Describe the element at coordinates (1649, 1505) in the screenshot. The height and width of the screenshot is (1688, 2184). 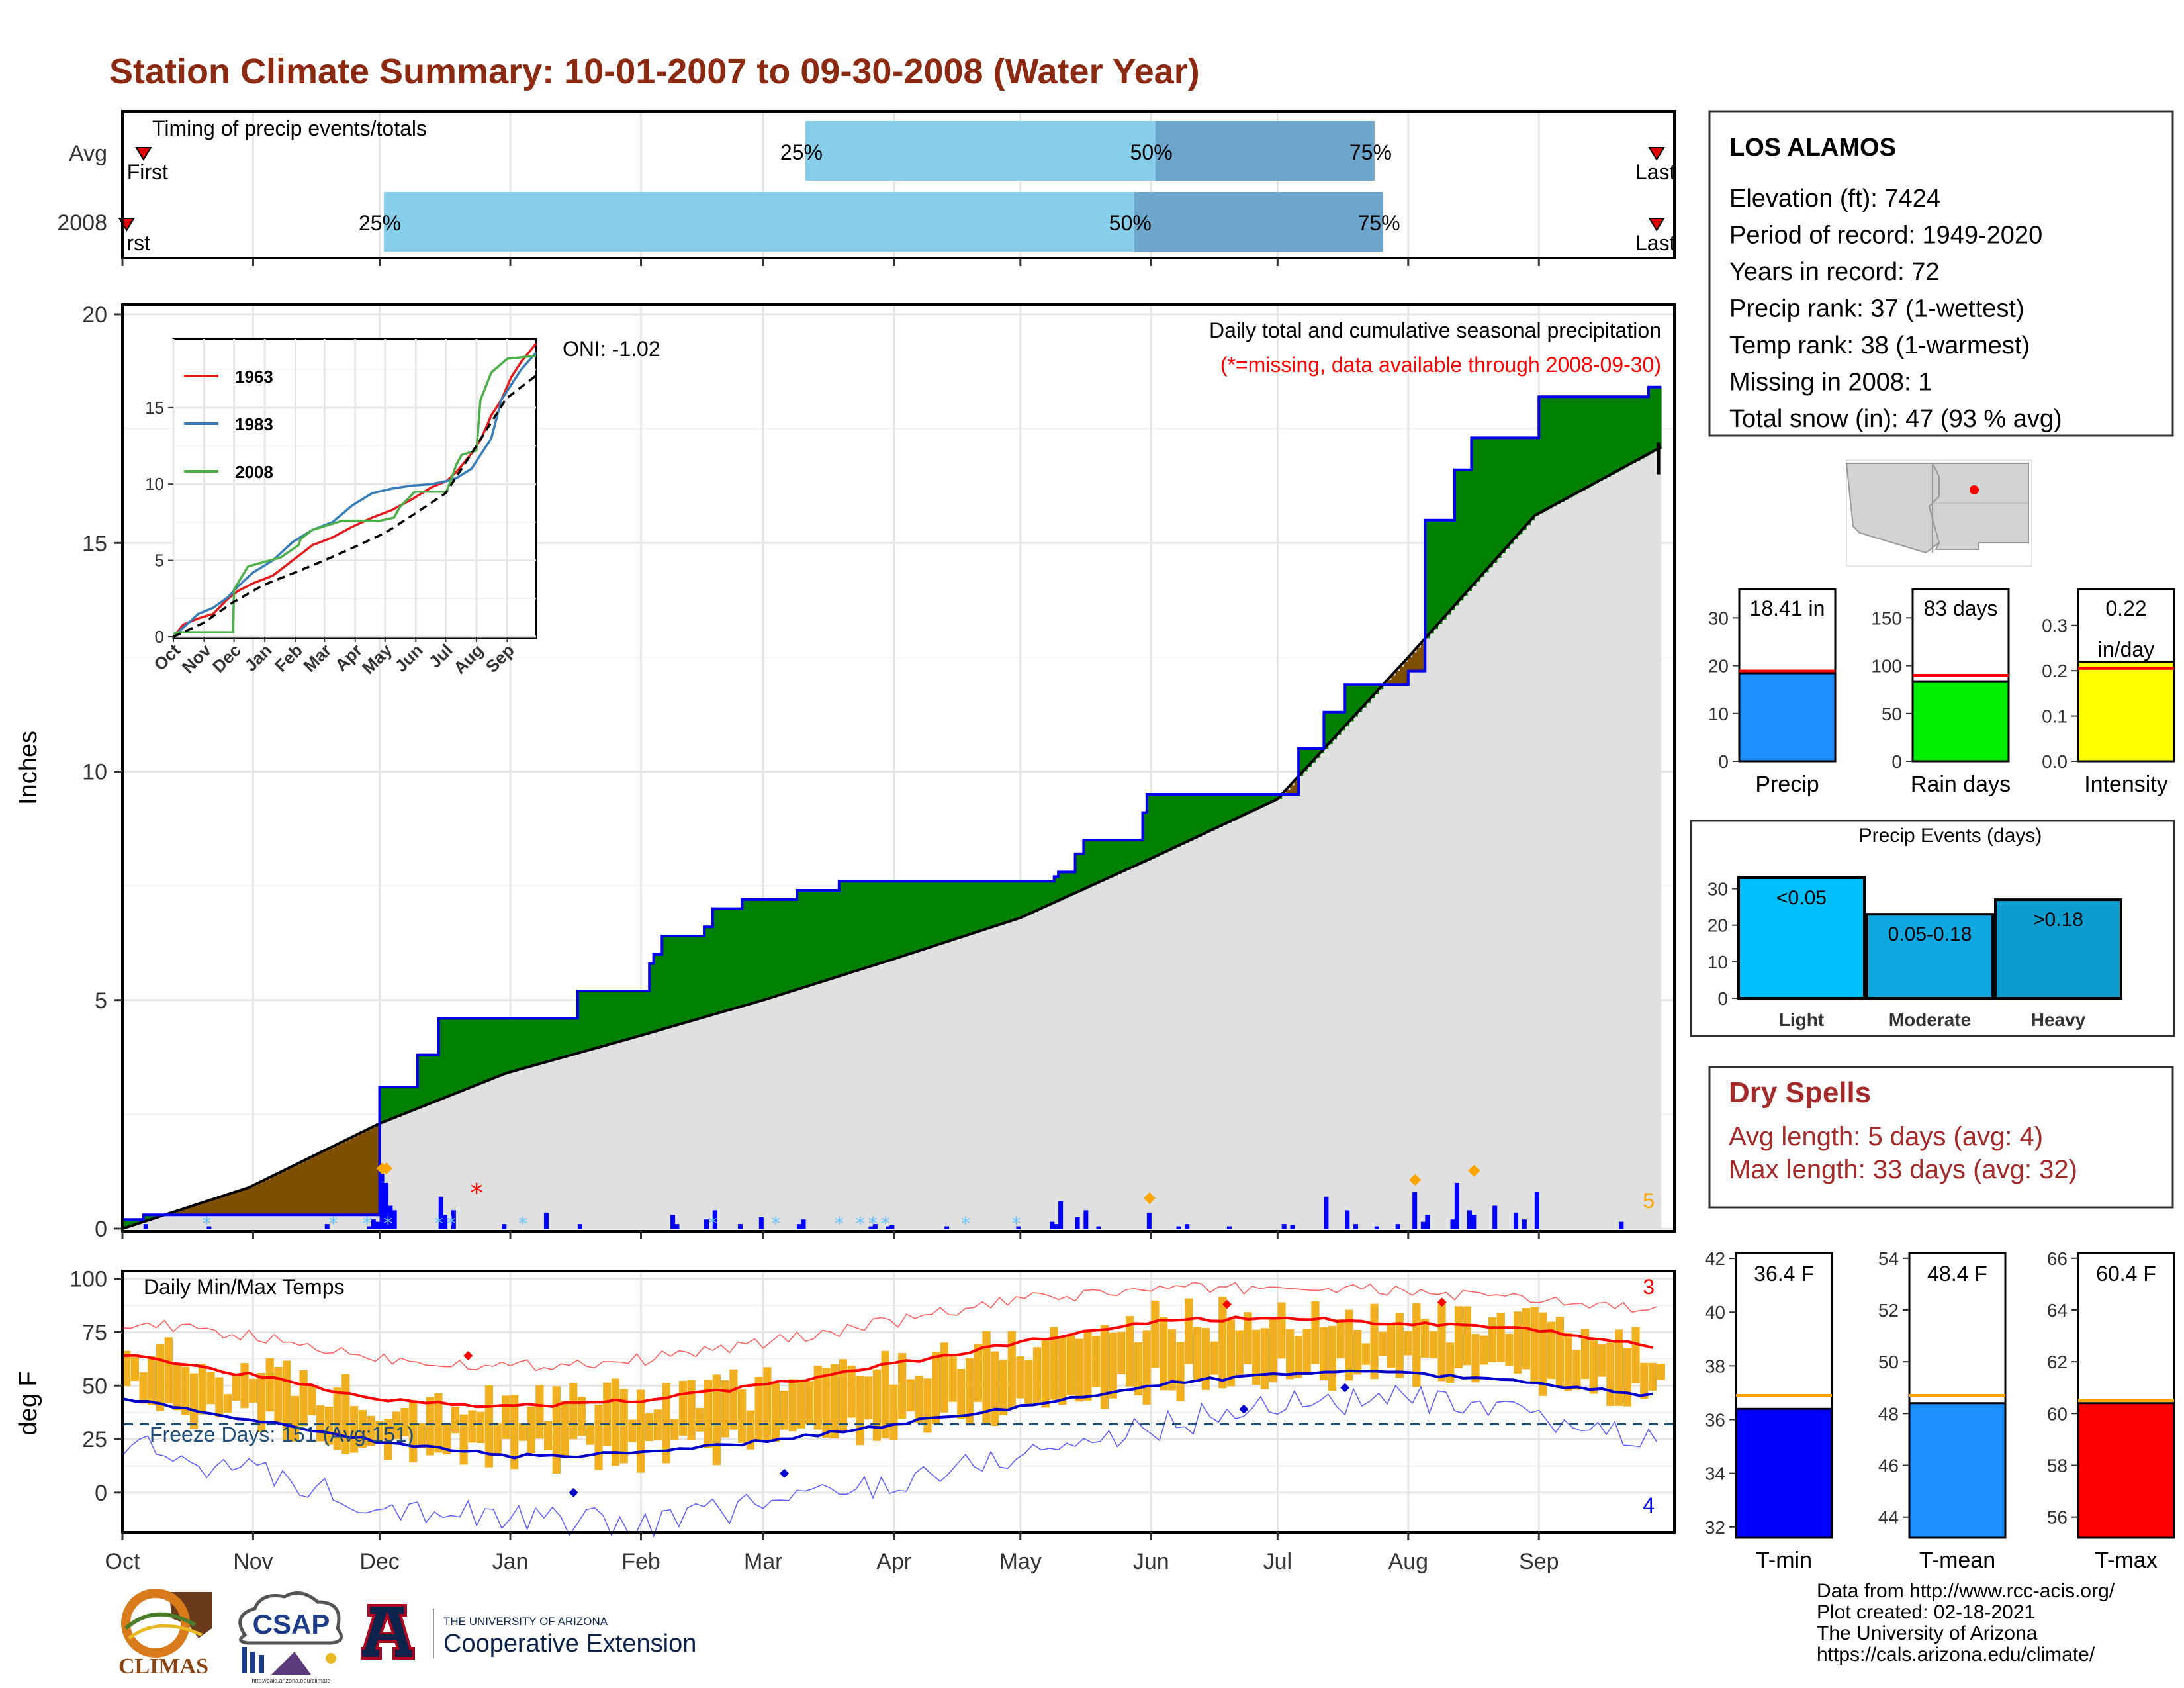
I see `temp-count-lo: 4` at that location.